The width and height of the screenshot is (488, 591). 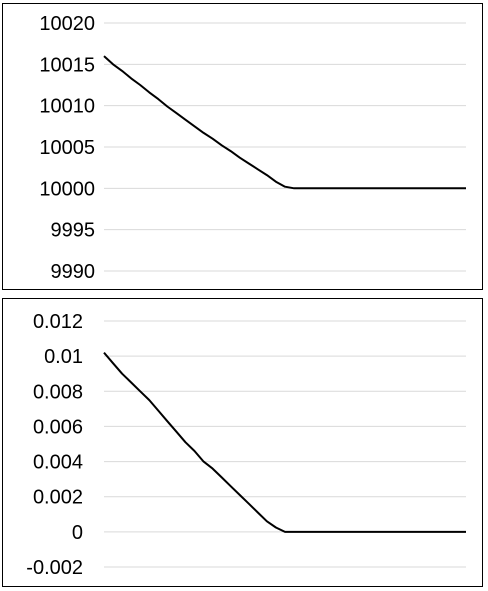 I want to click on y-tick-label: 10015, so click(x=67, y=65).